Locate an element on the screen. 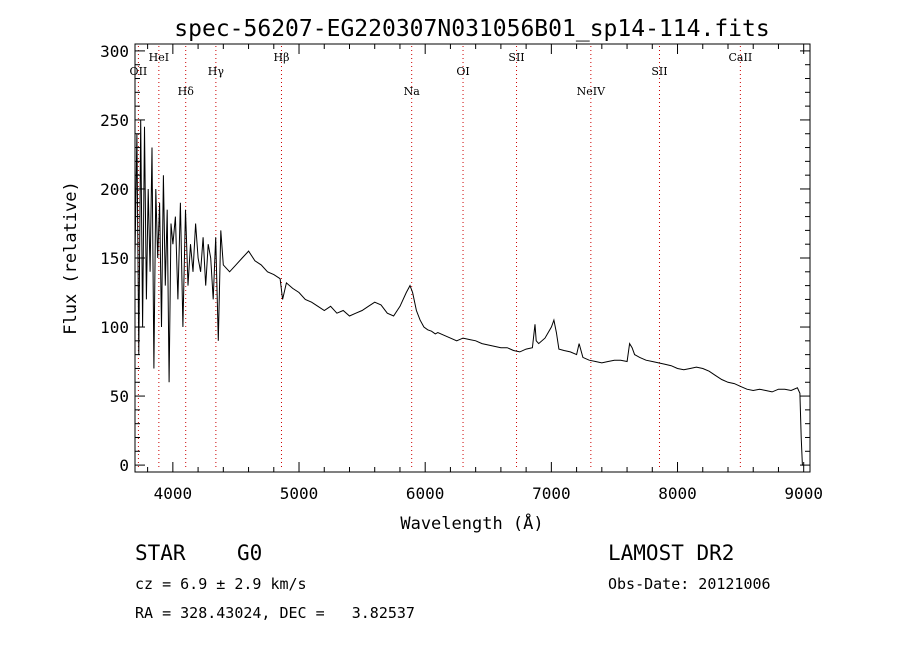 This screenshot has height=650, width=900. x-axis-label: Wavelength (Å) is located at coordinates (471, 523).